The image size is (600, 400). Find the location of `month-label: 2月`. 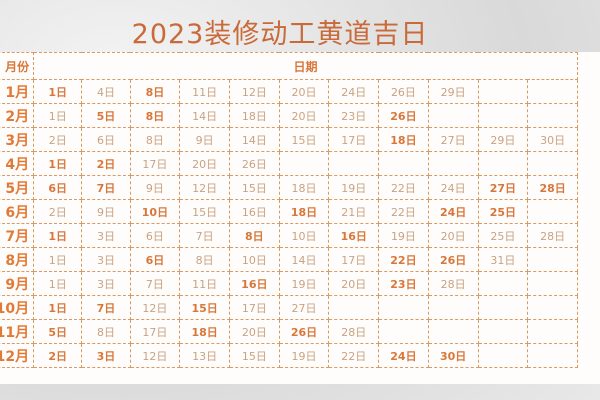

month-label: 2月 is located at coordinates (17, 115).